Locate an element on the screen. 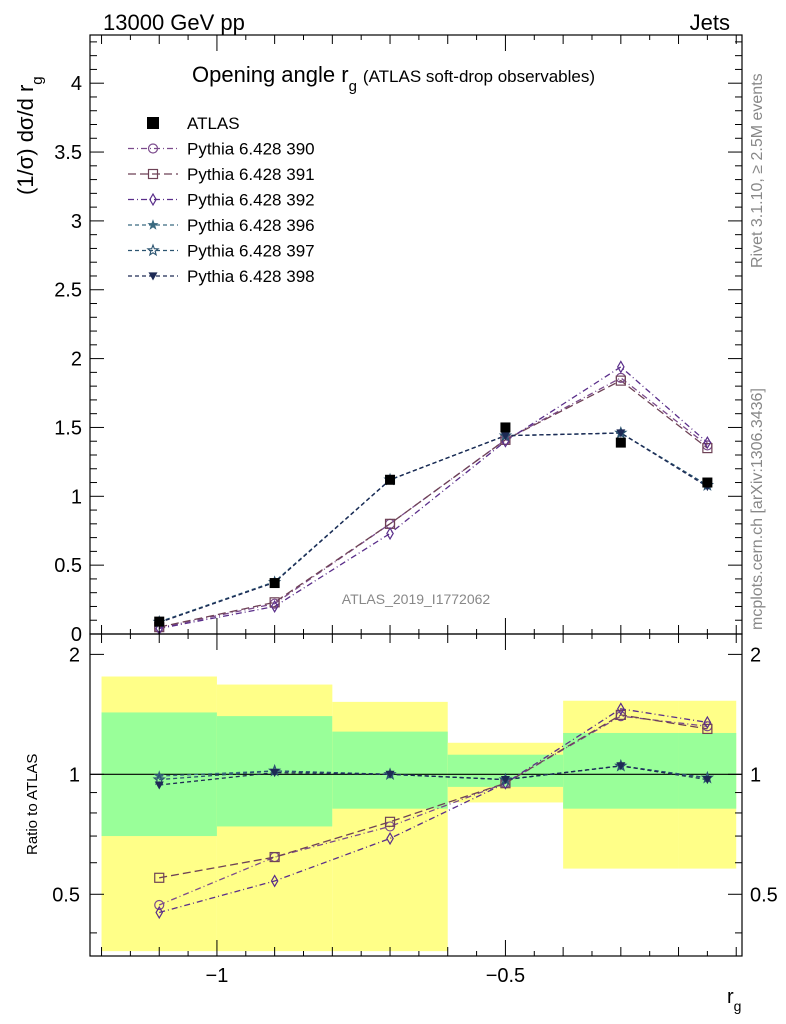  legend-label-atlas: ATLAS is located at coordinates (213, 123).